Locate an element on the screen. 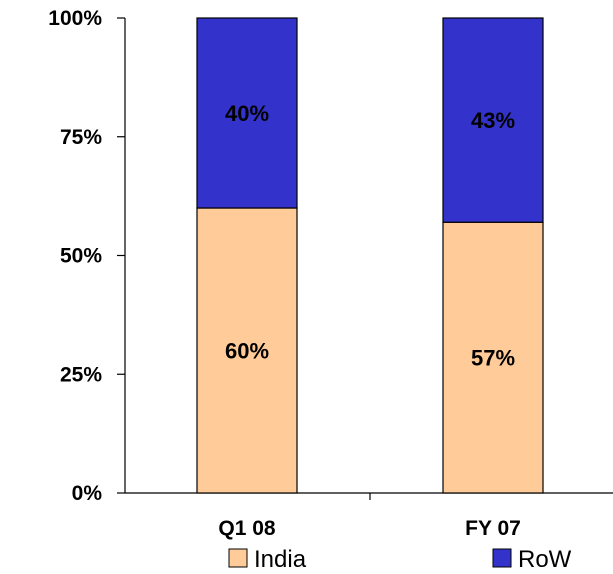  data-label: 43% is located at coordinates (493, 120).